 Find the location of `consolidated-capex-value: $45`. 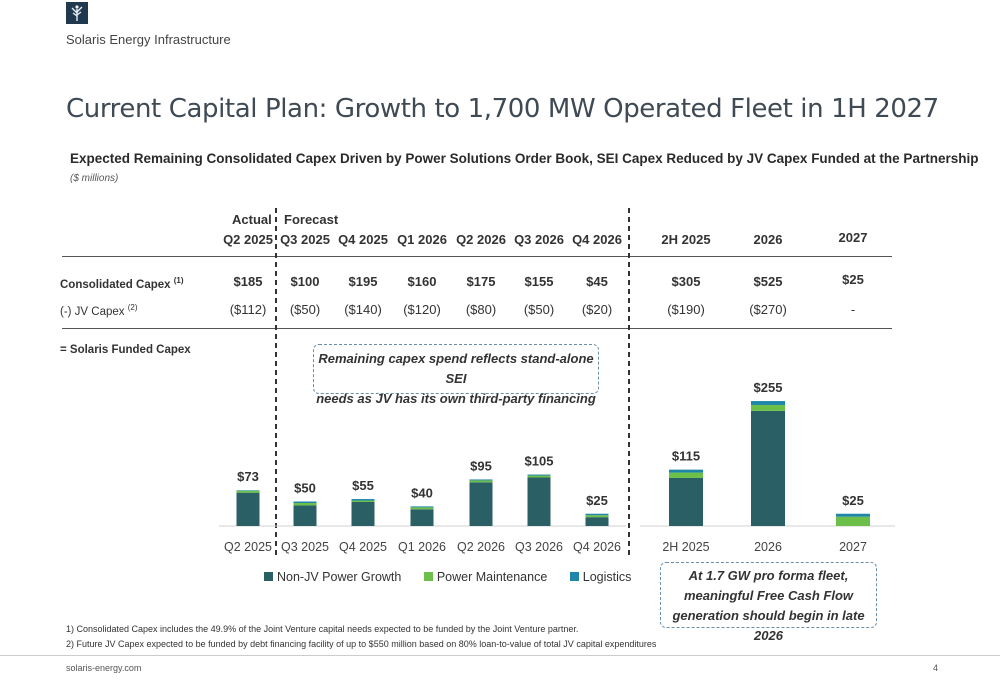

consolidated-capex-value: $45 is located at coordinates (597, 281).